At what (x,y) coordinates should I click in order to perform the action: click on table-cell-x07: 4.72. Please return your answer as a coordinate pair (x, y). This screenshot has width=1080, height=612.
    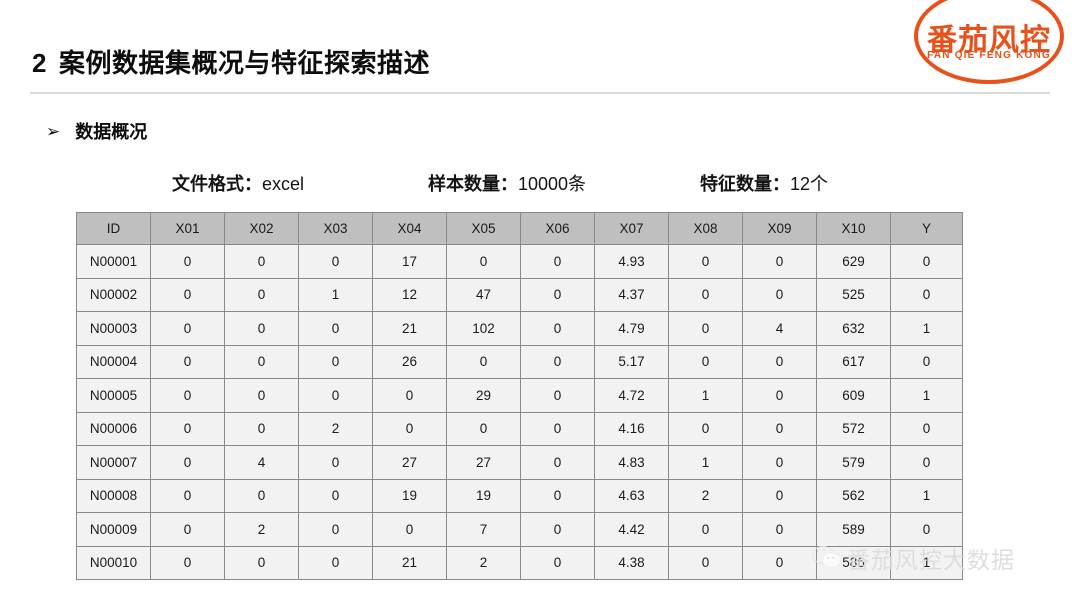
    Looking at the image, I should click on (631, 395).